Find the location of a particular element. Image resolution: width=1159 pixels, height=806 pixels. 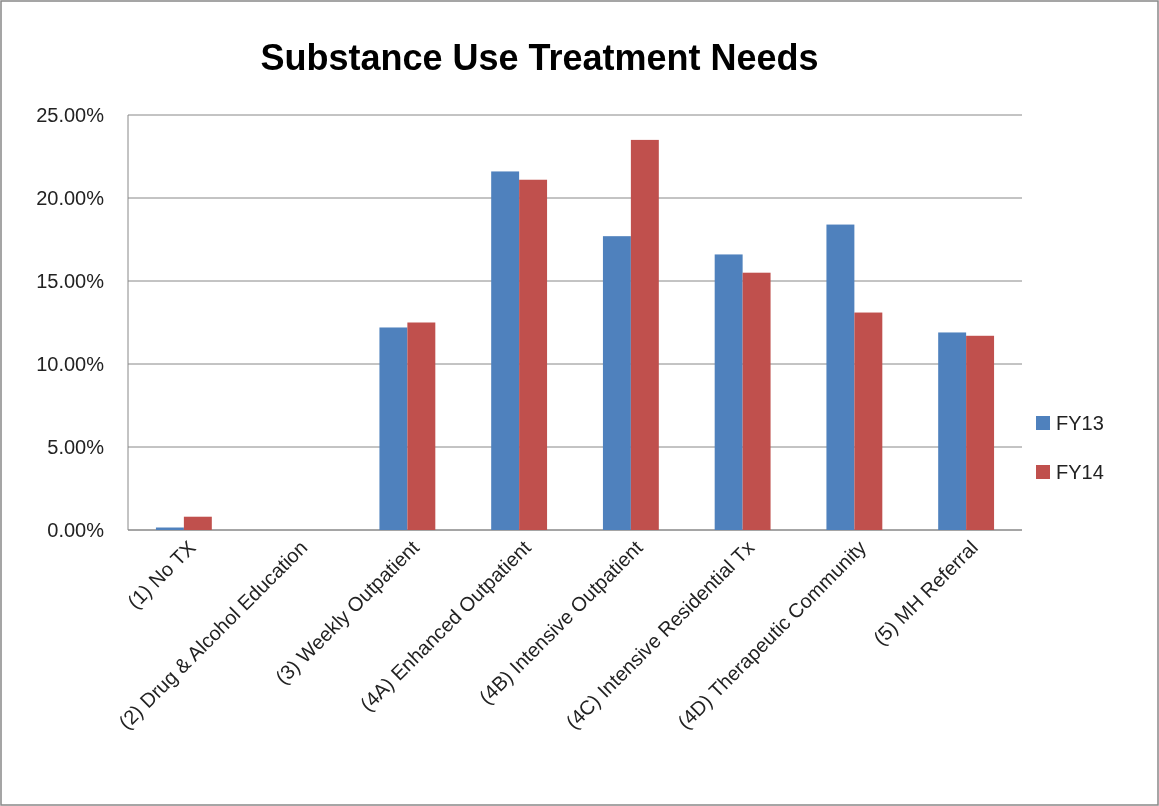

y-tick-label: 20.00% is located at coordinates (70, 198).